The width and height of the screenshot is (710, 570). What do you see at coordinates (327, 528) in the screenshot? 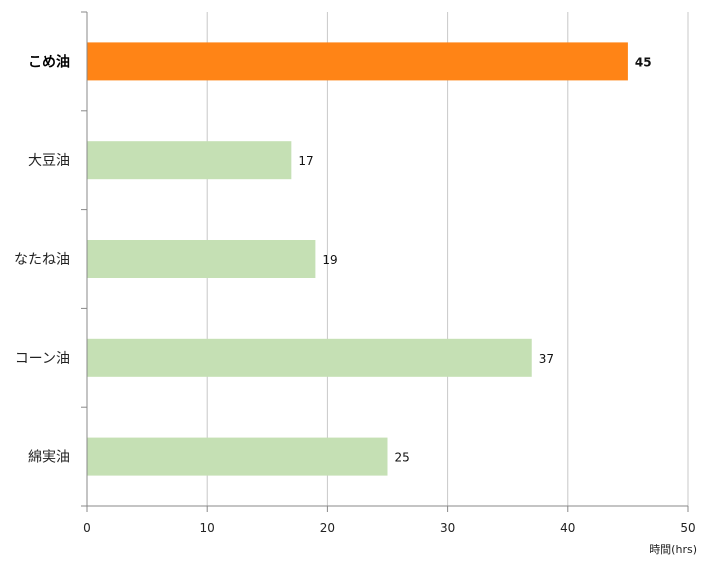
I see `x-tick-label-20: 20` at bounding box center [327, 528].